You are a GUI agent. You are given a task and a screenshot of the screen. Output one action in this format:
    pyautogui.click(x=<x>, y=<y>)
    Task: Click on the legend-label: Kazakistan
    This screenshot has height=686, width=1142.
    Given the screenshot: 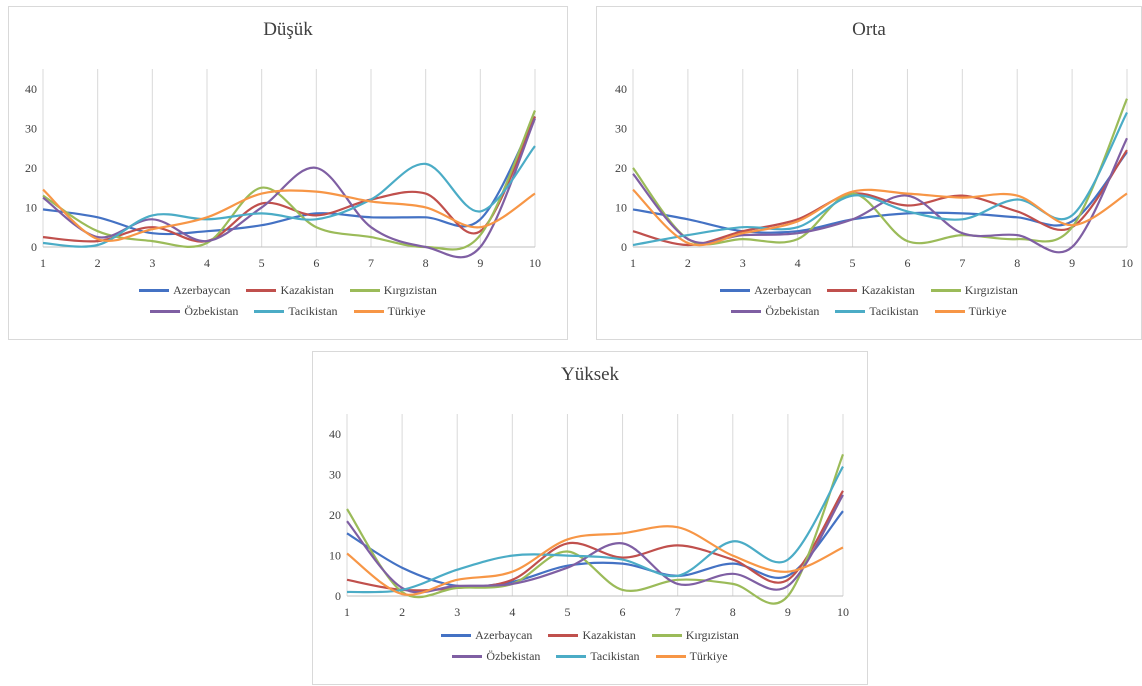 What is the action you would take?
    pyautogui.click(x=609, y=635)
    